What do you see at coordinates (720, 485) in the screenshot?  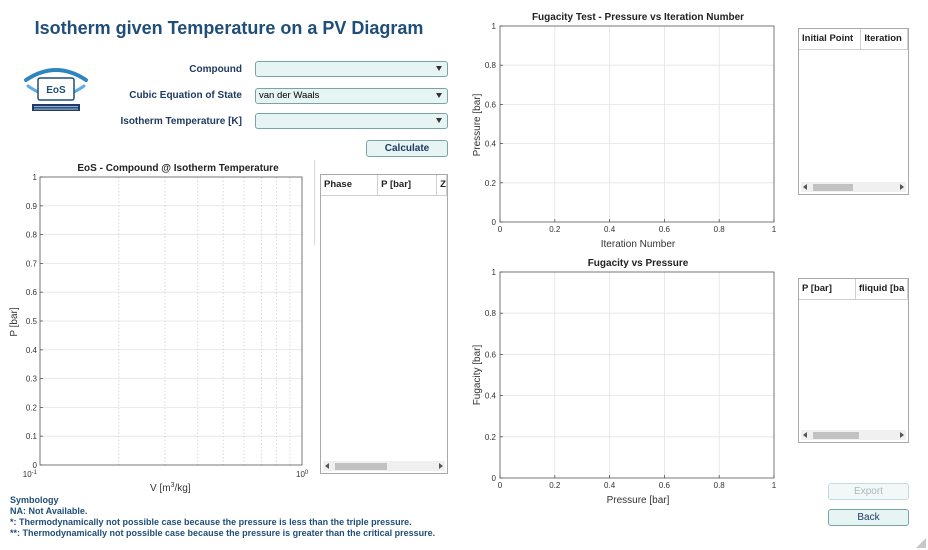 I see `fugacity-x-tick: 0.8` at bounding box center [720, 485].